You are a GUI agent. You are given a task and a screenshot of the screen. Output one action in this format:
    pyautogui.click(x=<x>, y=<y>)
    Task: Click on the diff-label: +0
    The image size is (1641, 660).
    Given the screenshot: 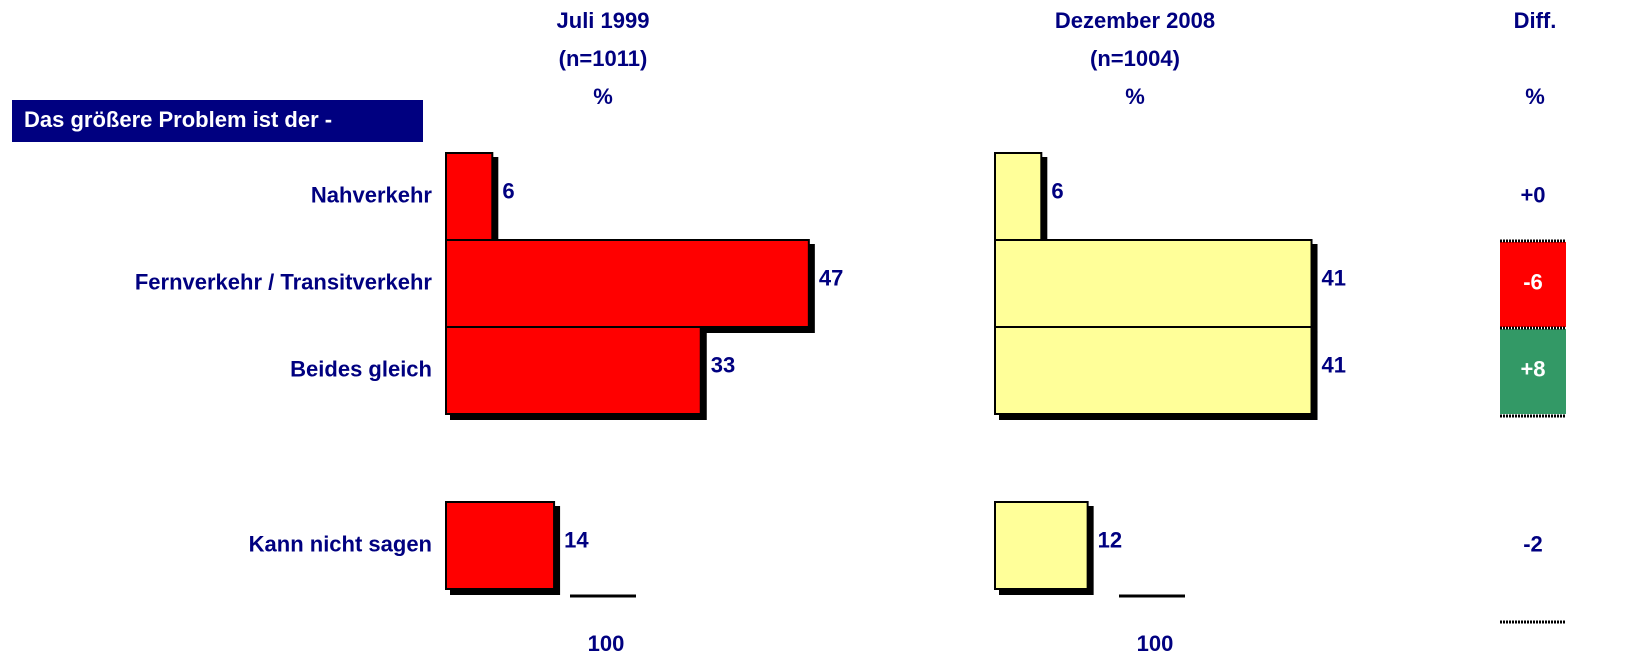 What is the action you would take?
    pyautogui.click(x=1532, y=194)
    